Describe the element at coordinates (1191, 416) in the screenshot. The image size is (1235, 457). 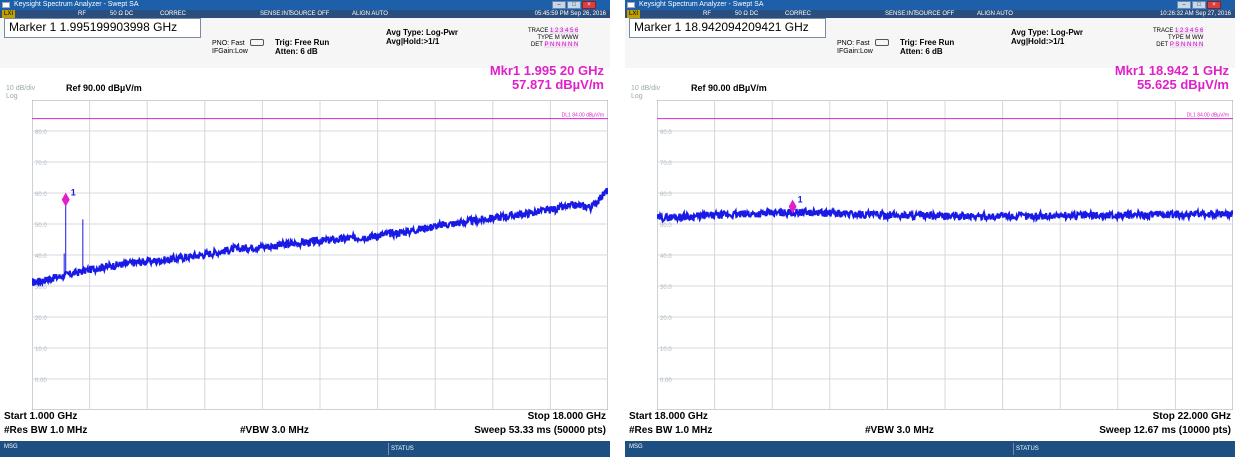
I see `stop-frequency: Stop 22.000 GHz` at that location.